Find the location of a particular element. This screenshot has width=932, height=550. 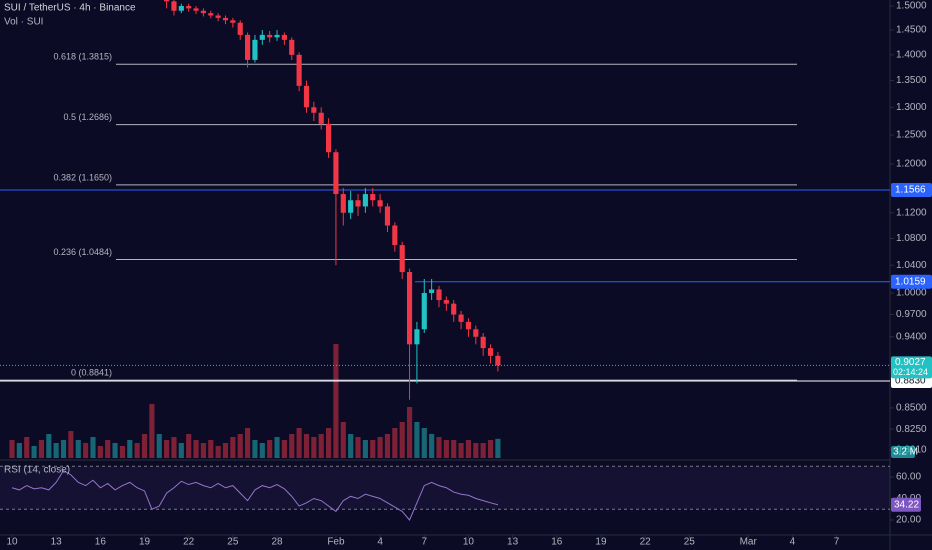

fib-label: 0.5 (1.2686) is located at coordinates (87, 117).